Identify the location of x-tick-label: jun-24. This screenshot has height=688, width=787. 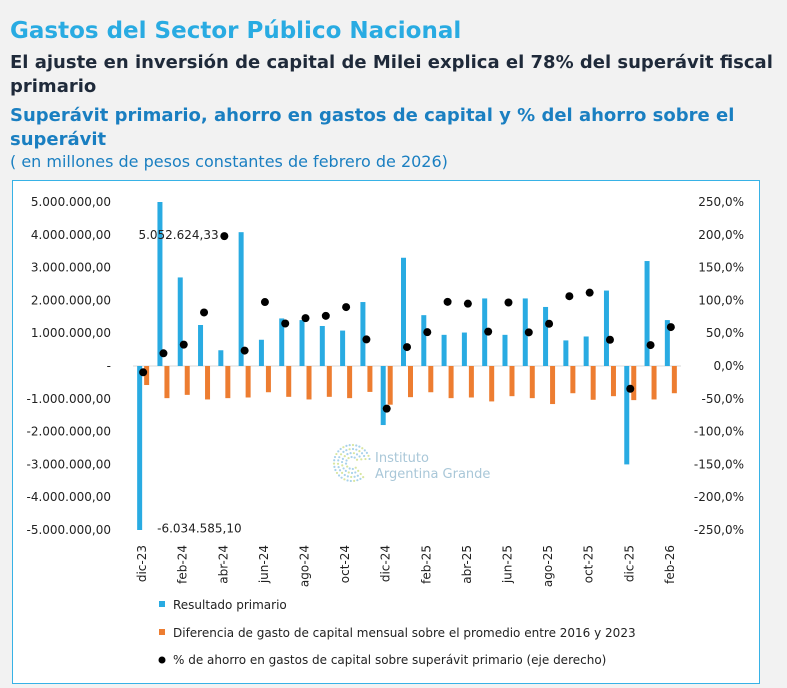
(264, 564).